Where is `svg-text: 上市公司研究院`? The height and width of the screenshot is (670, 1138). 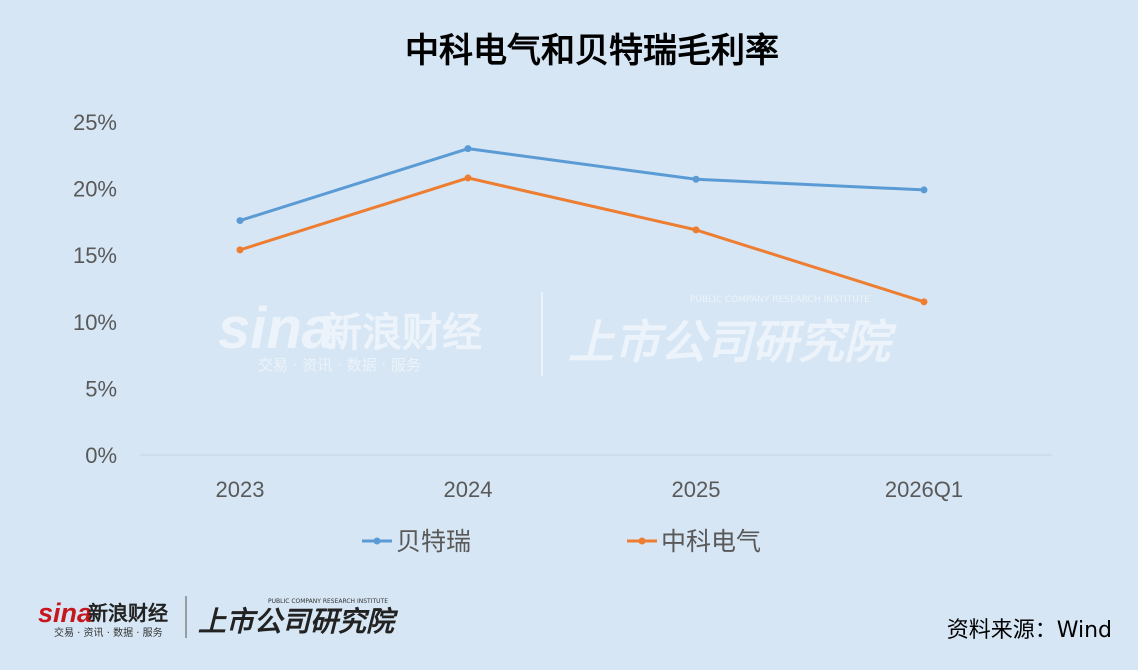 svg-text: 上市公司研究院 is located at coordinates (732, 342).